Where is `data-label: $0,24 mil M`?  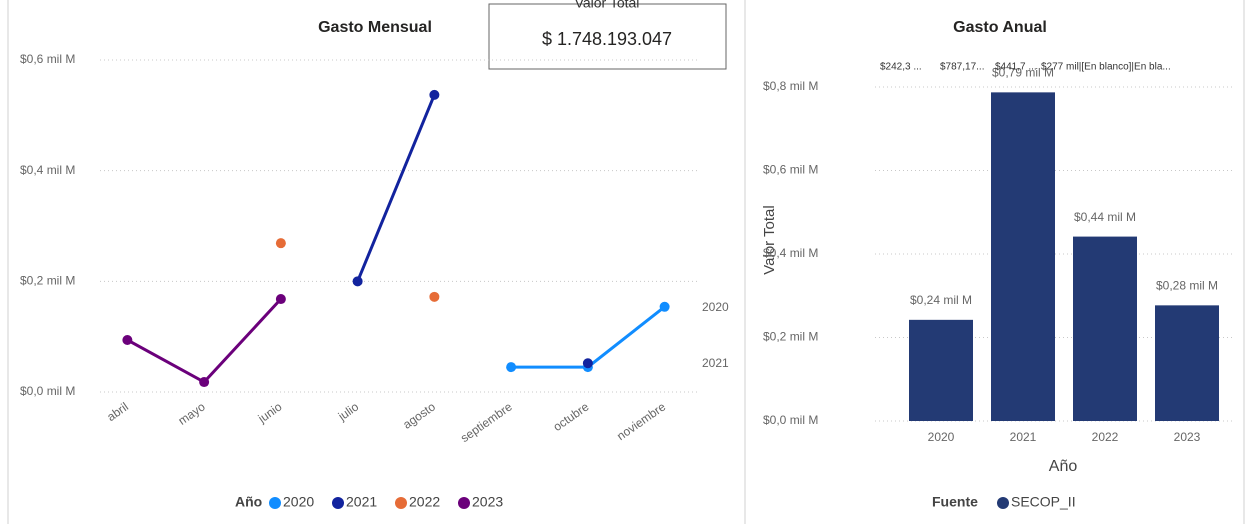
data-label: $0,24 mil M is located at coordinates (941, 300).